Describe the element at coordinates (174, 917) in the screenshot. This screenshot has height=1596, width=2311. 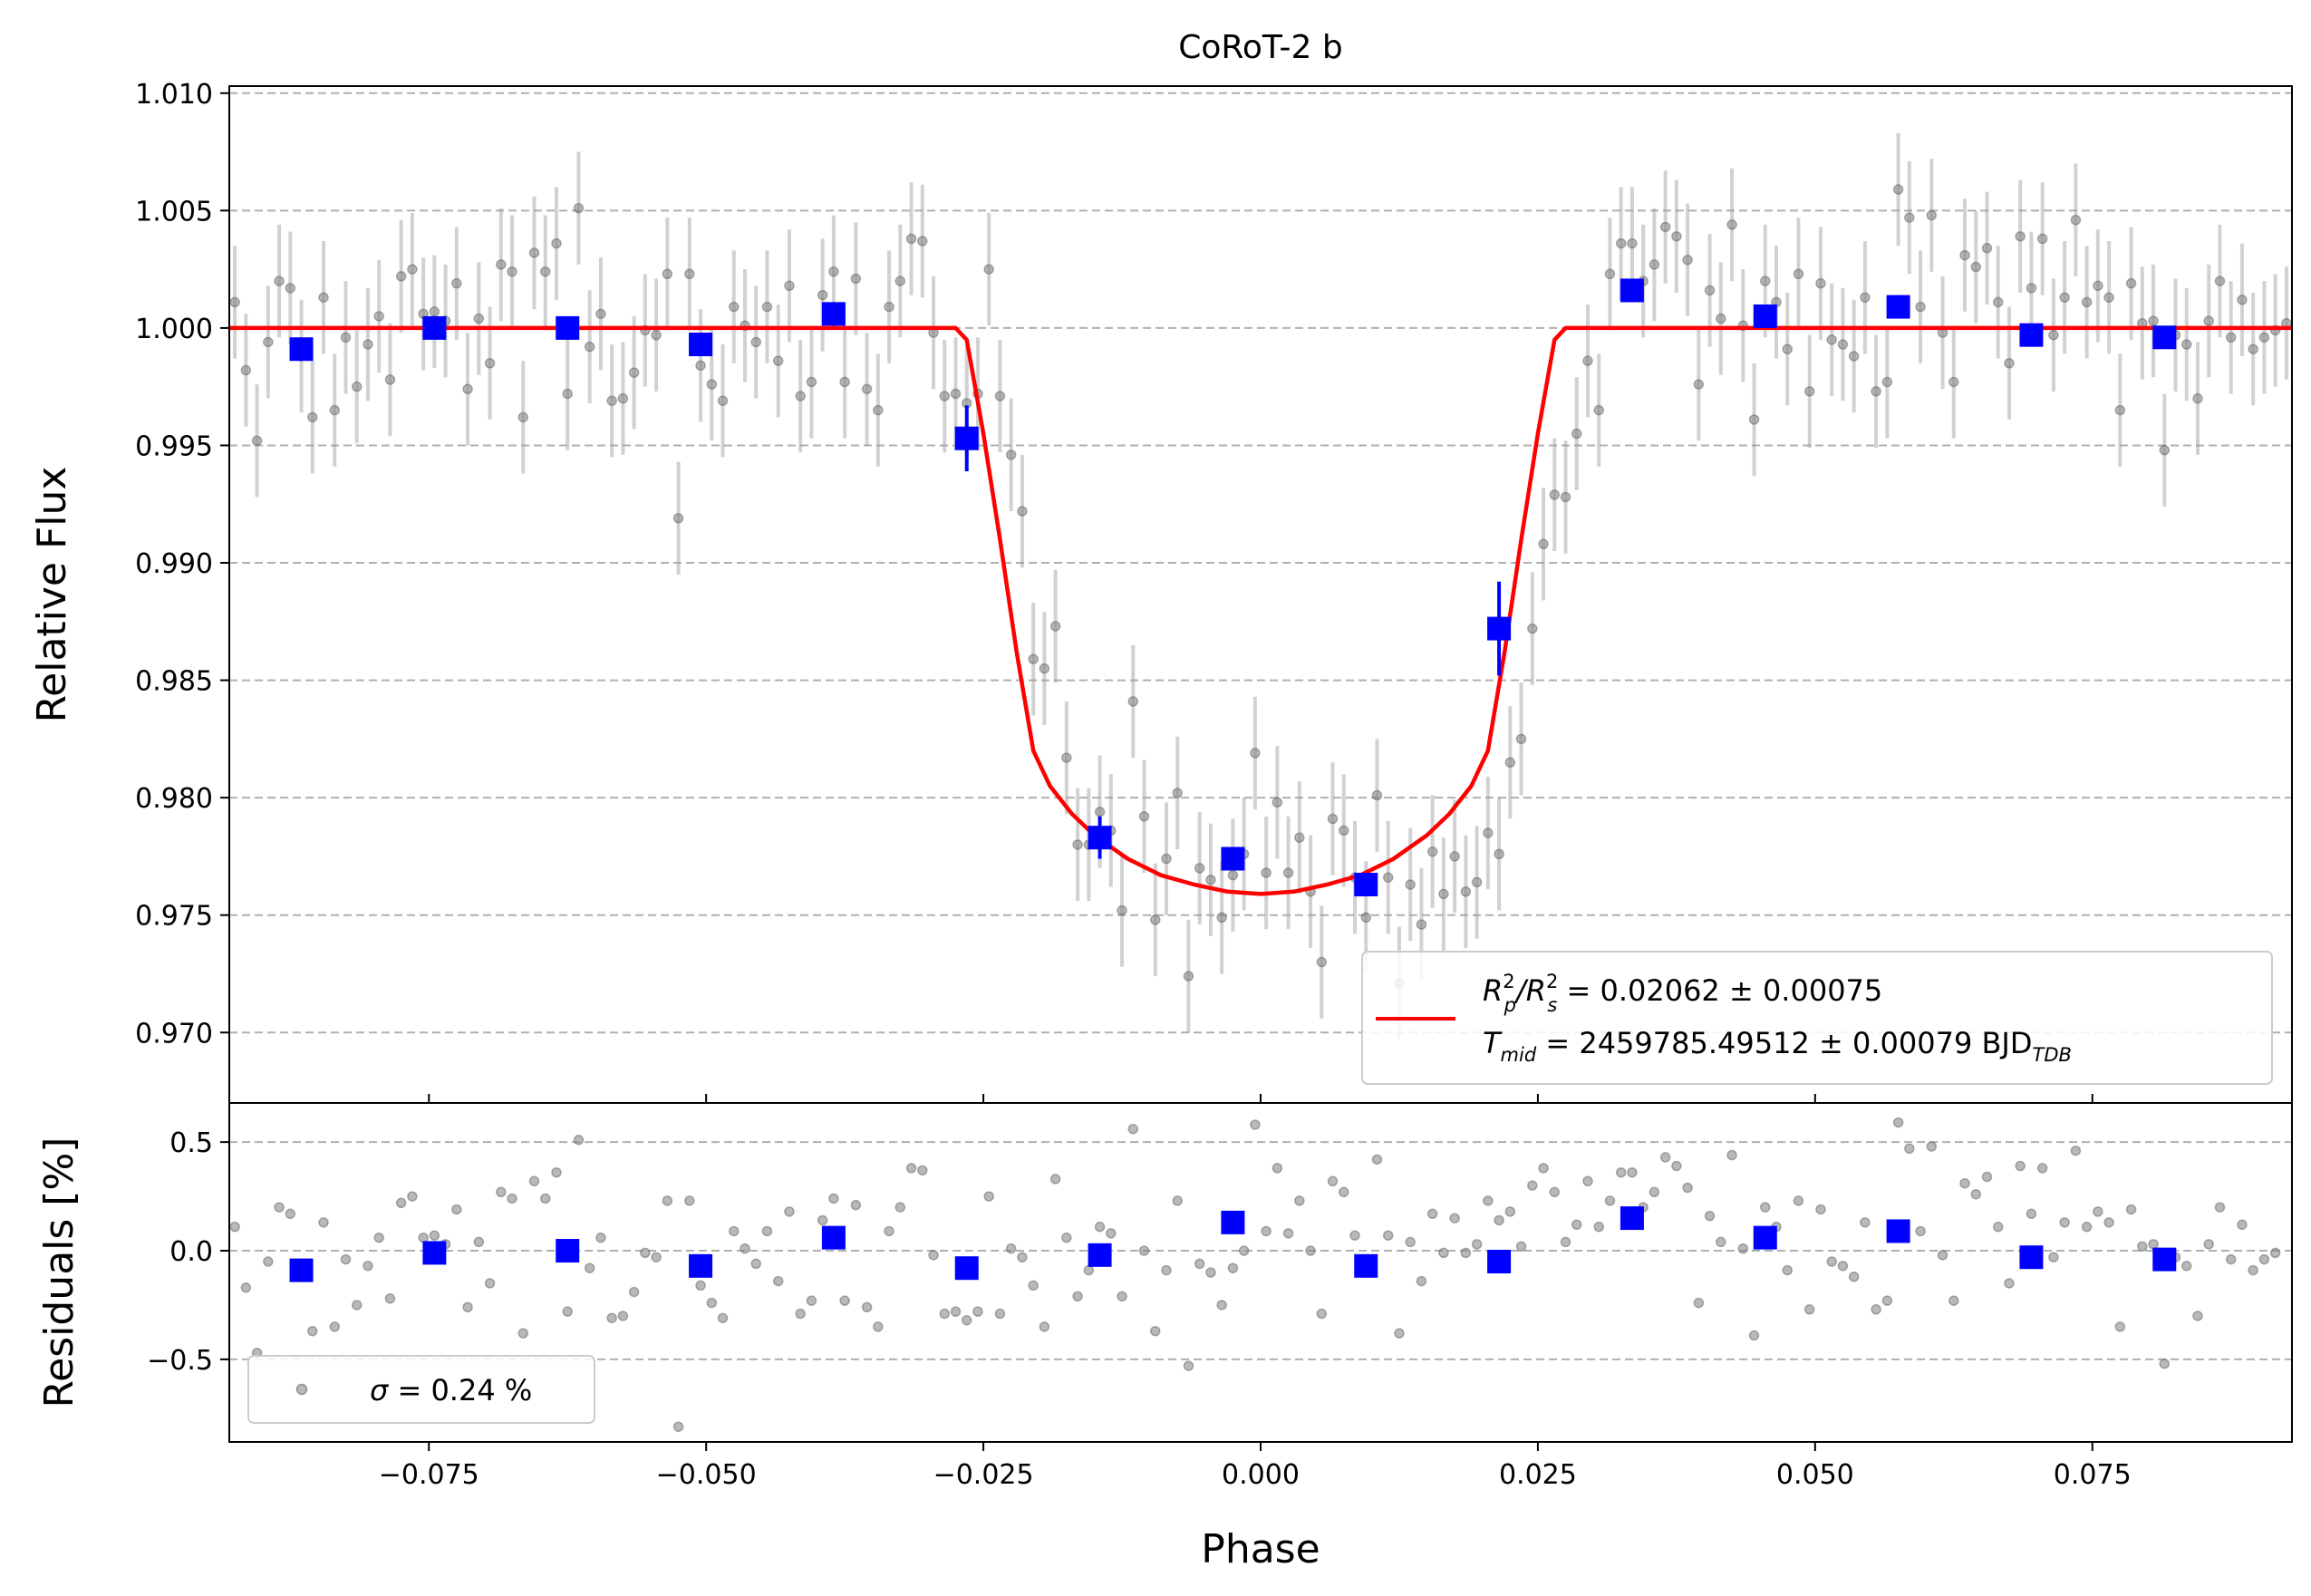
I see `top-y-tick-label: 0.975` at that location.